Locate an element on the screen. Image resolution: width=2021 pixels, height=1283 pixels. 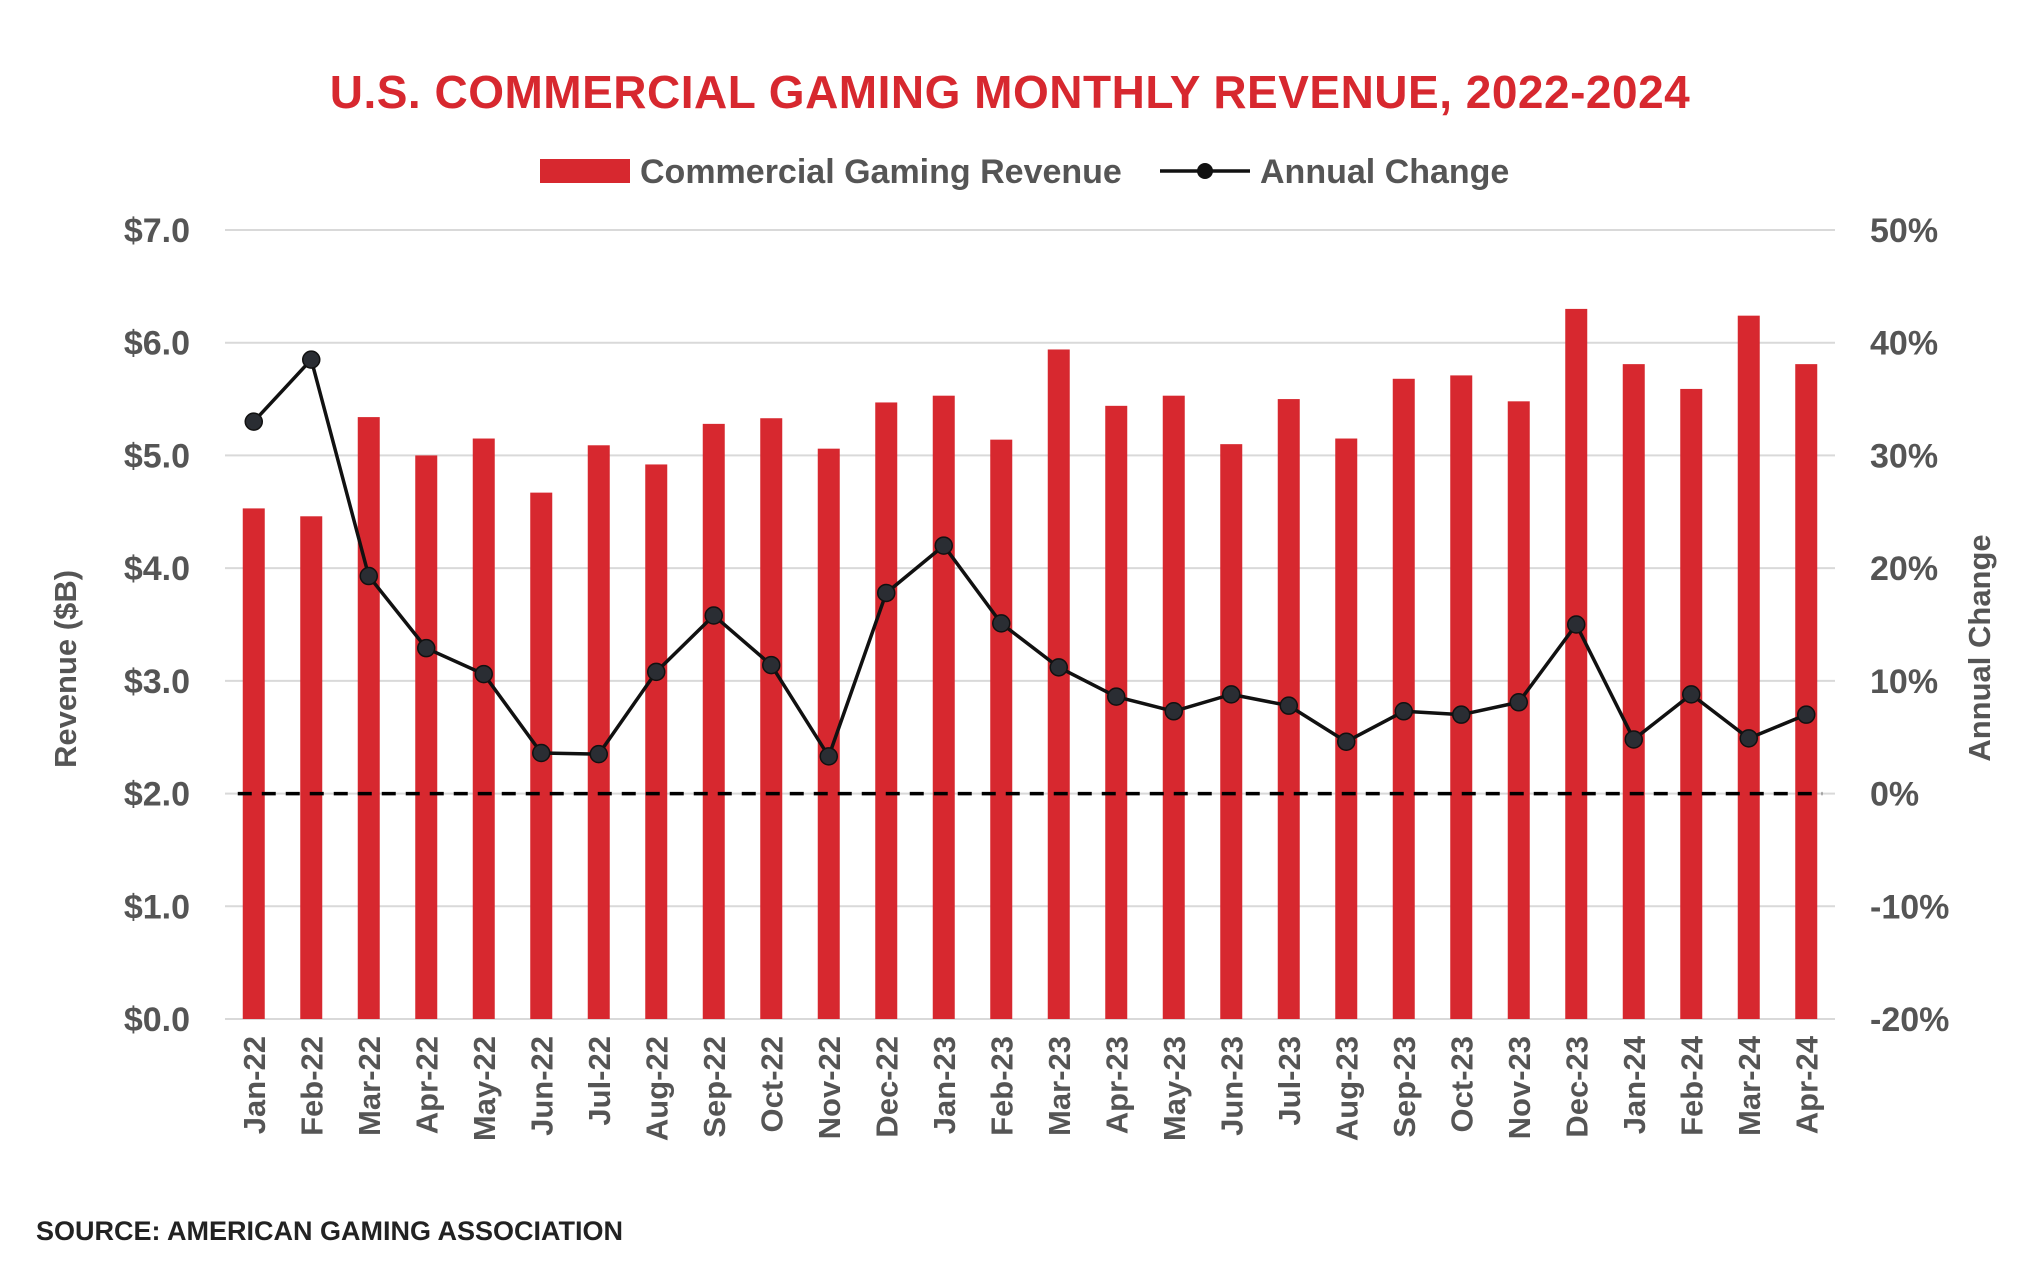
left-tick-label: $1.0 is located at coordinates (157, 907).